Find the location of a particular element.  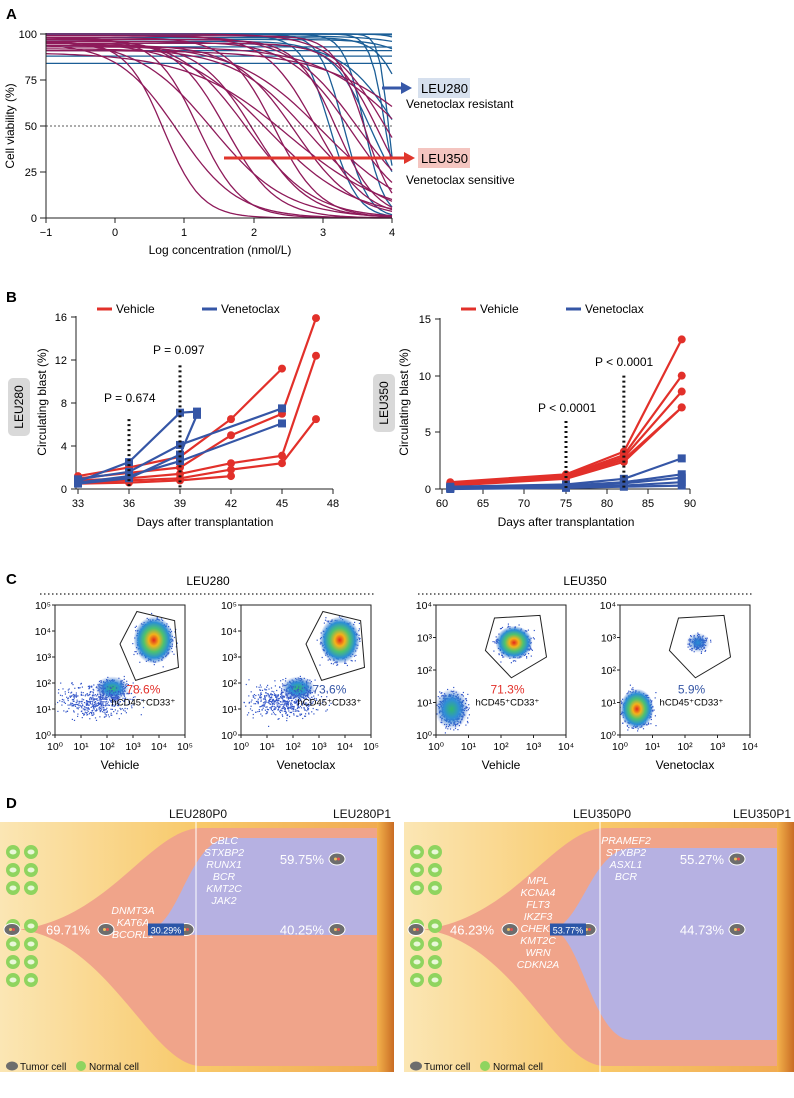

b-left-ytick: 16 is located at coordinates (61, 318).